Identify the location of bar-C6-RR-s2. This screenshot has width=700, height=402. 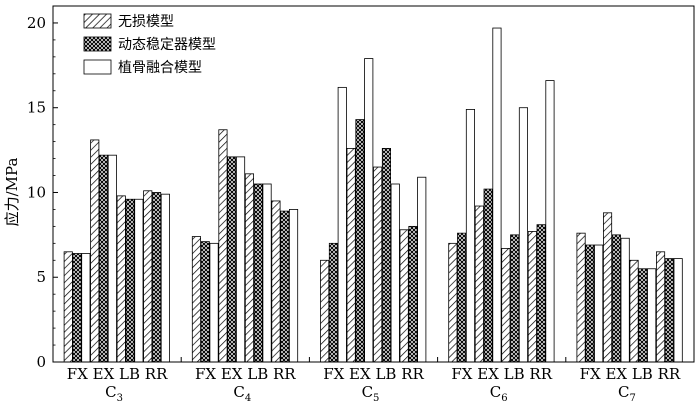
(541, 293).